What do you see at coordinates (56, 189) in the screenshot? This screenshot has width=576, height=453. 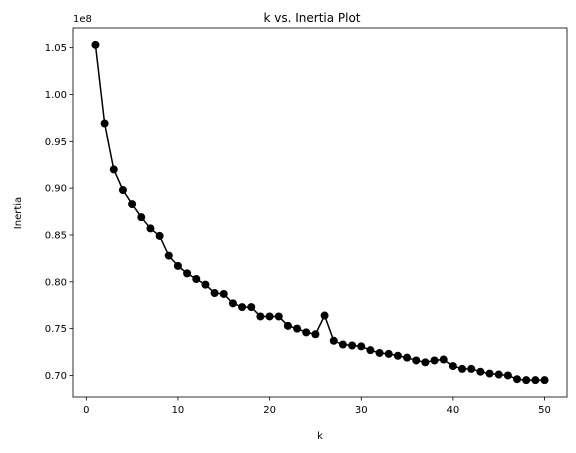 I see `y-tick-label: 0.90` at bounding box center [56, 189].